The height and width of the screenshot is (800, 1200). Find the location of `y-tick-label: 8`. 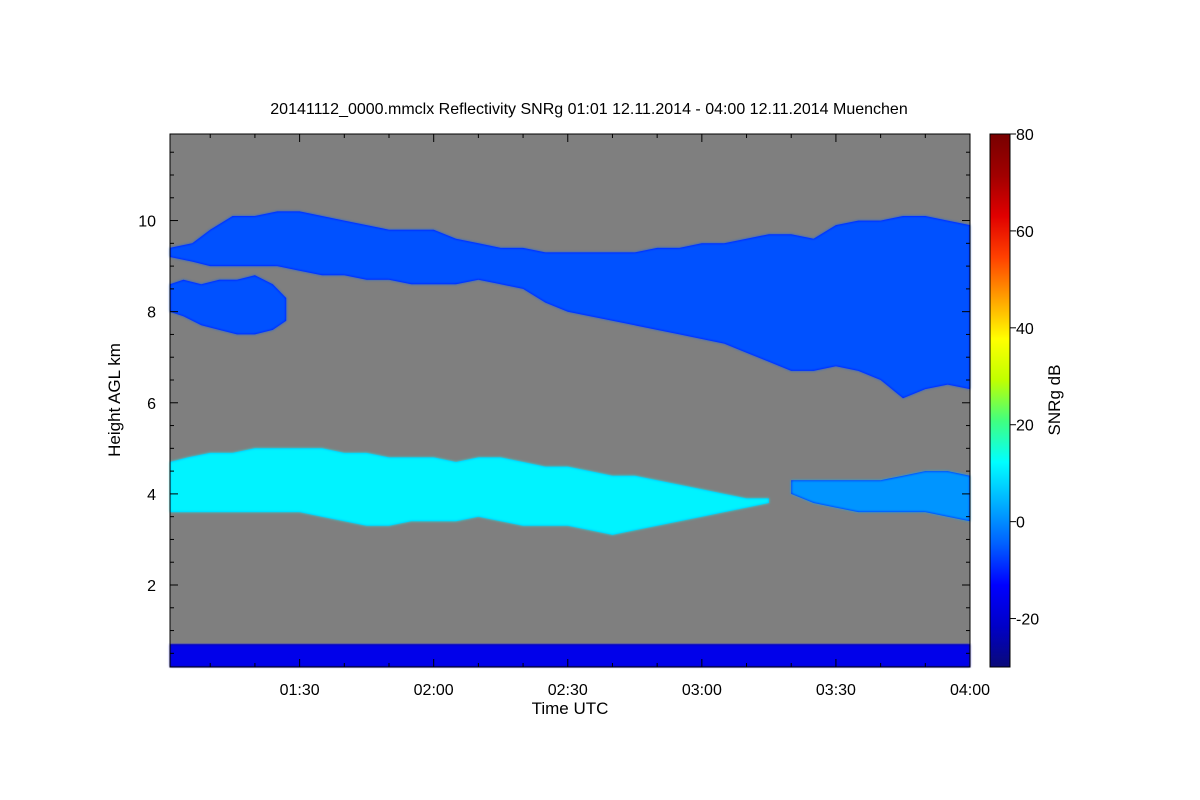

y-tick-label: 8 is located at coordinates (151, 313).